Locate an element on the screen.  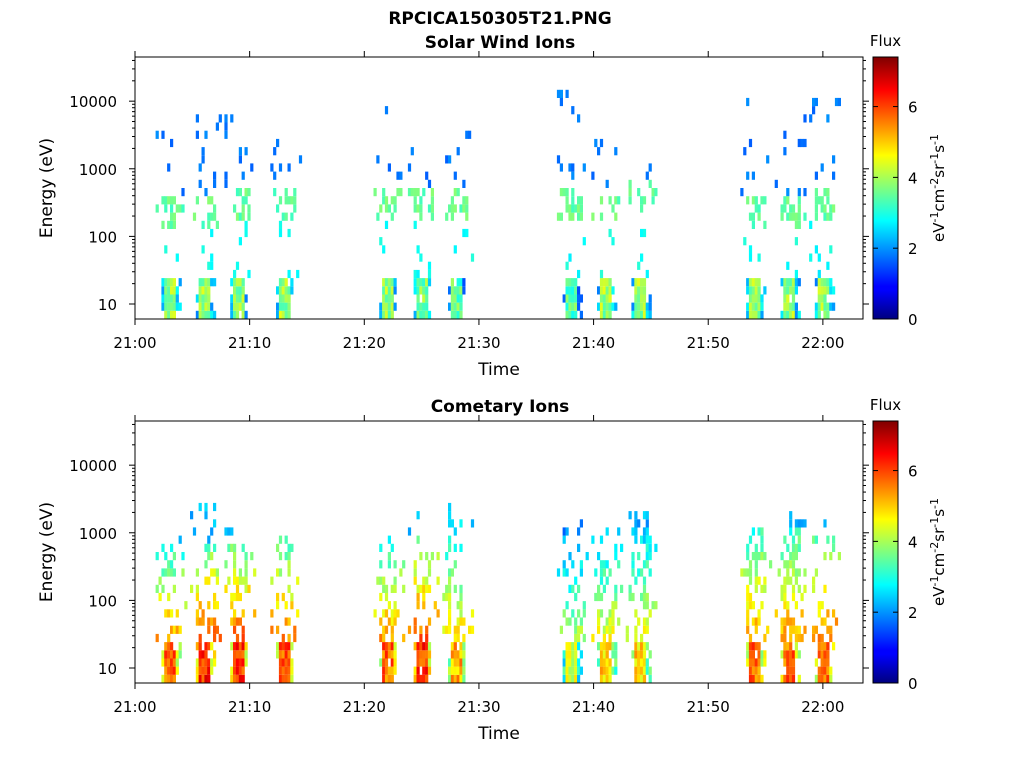
colorbar-tick-label: 4 is located at coordinates (913, 178).